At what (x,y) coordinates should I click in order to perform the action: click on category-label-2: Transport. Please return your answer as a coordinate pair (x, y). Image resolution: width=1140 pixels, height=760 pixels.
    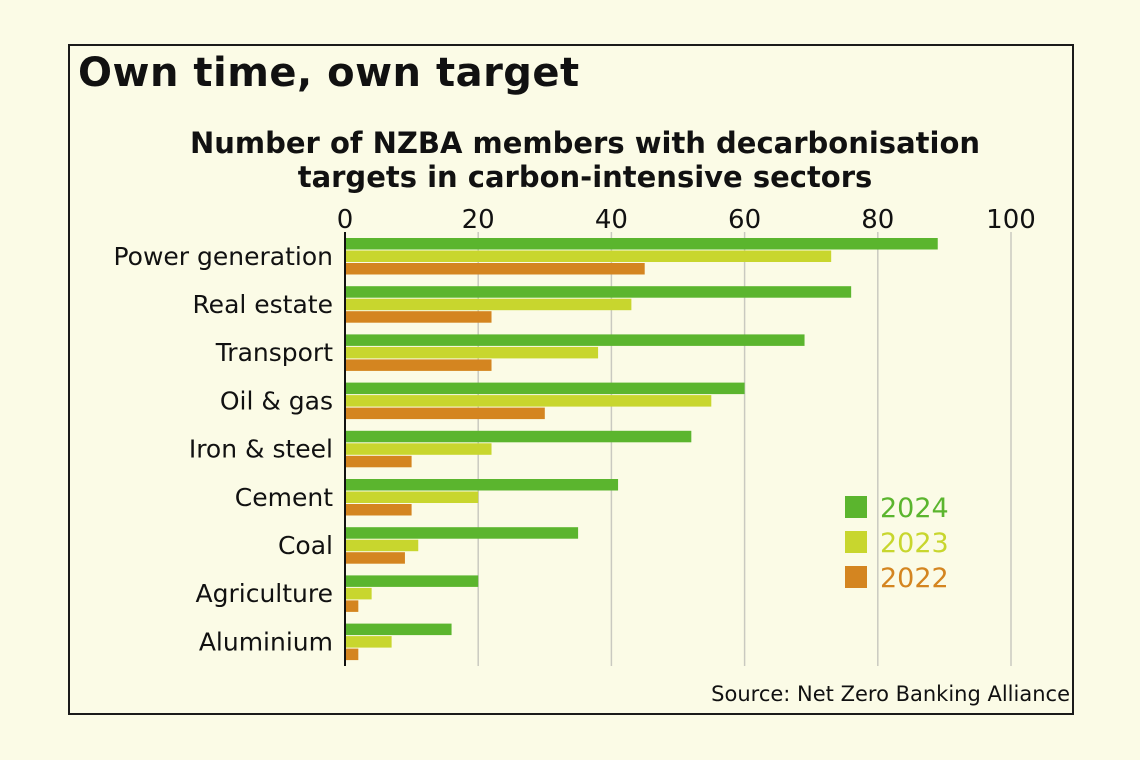
    Looking at the image, I should click on (274, 352).